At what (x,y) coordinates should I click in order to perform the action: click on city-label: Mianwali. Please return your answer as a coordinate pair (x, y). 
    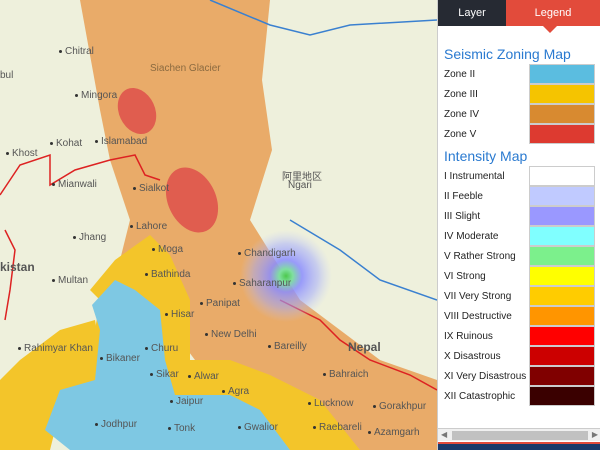
    Looking at the image, I should click on (74, 184).